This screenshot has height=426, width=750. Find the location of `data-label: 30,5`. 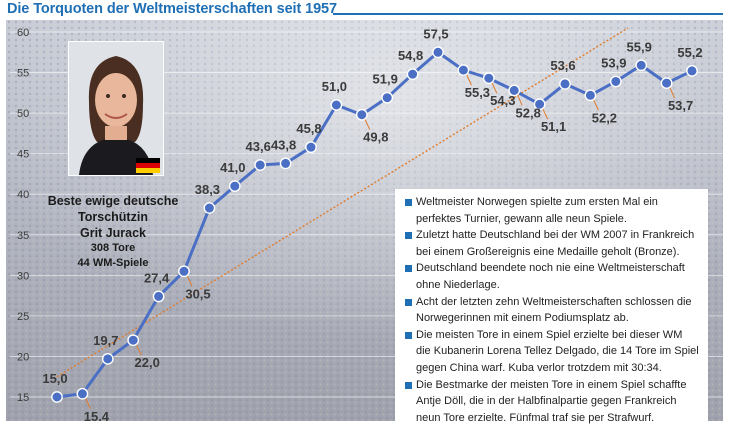

data-label: 30,5 is located at coordinates (197, 293).